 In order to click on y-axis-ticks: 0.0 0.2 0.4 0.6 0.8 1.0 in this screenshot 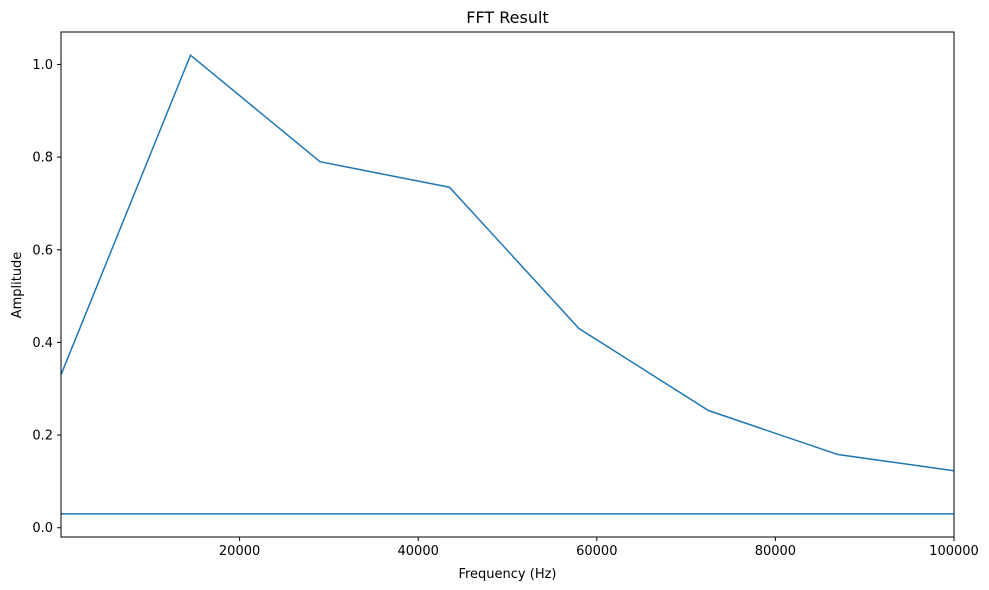, I will do `click(46, 297)`.